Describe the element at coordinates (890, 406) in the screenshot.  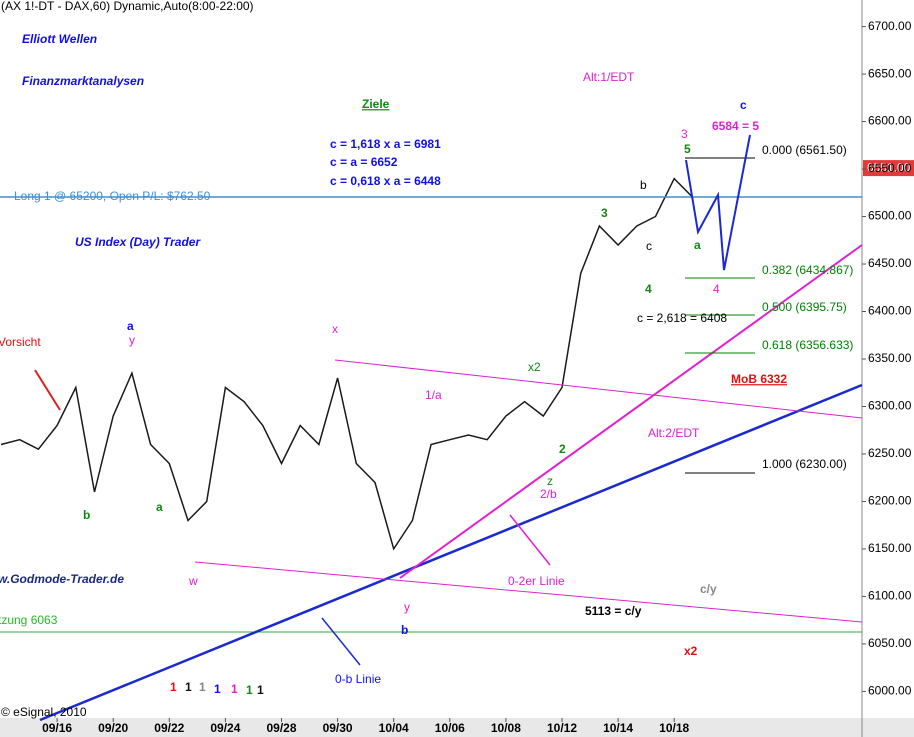
I see `y-tick-label: 6300.00` at that location.